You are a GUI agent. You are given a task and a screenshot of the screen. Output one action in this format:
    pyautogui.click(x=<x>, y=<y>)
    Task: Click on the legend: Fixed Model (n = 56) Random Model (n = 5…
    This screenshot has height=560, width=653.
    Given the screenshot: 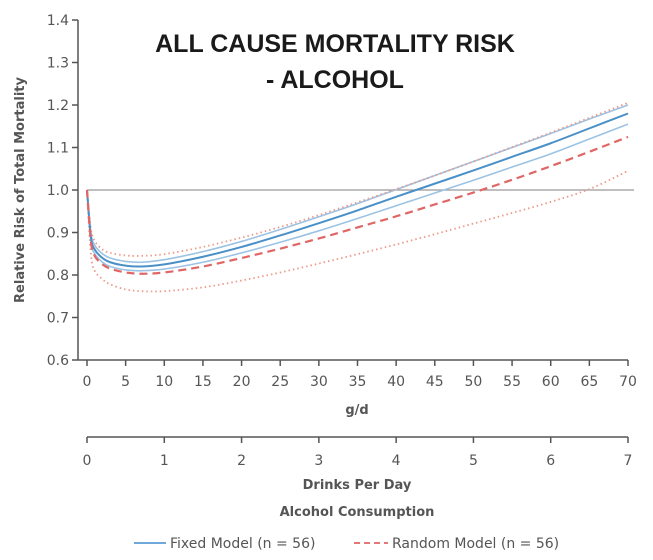 What is the action you would take?
    pyautogui.click(x=346, y=544)
    